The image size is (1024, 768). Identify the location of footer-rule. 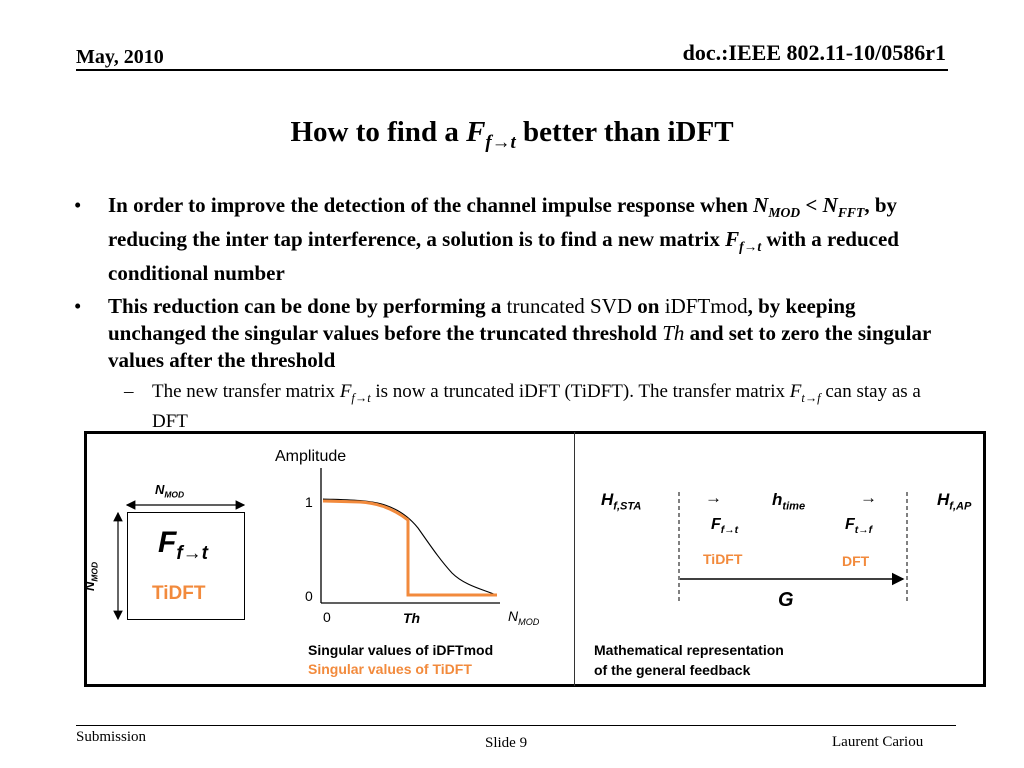
(516, 725).